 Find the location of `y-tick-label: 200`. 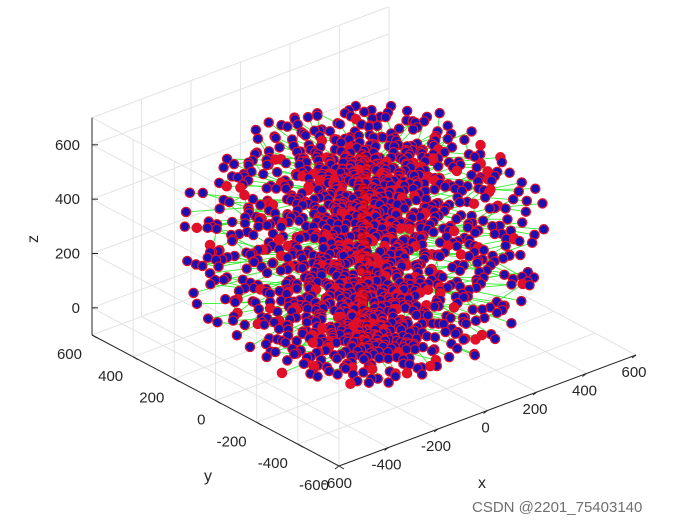

y-tick-label: 200 is located at coordinates (151, 398).